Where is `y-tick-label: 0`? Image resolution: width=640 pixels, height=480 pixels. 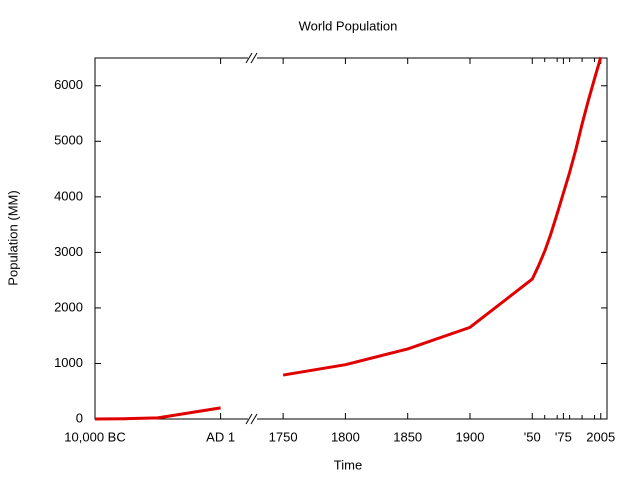 y-tick-label: 0 is located at coordinates (79, 417).